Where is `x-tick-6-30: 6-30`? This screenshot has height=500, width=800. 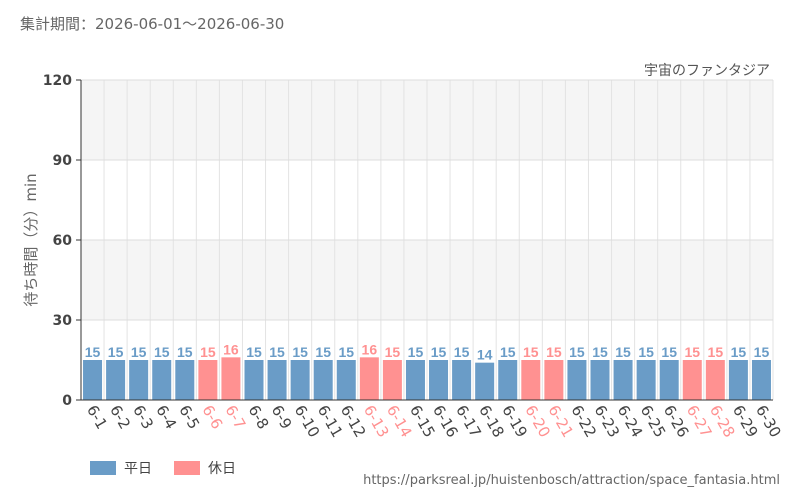
x-tick-6-30: 6-30 is located at coordinates (768, 421).